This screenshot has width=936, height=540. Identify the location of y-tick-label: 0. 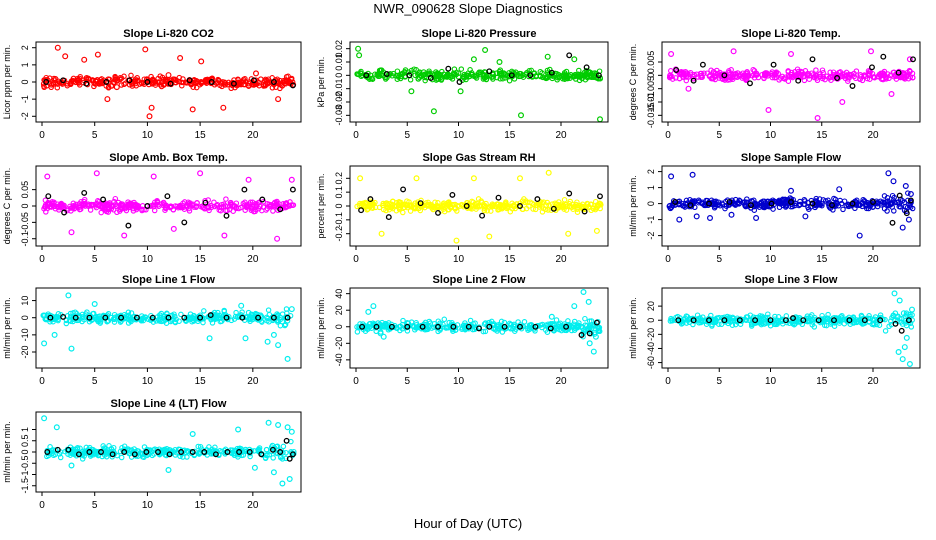
(651, 320).